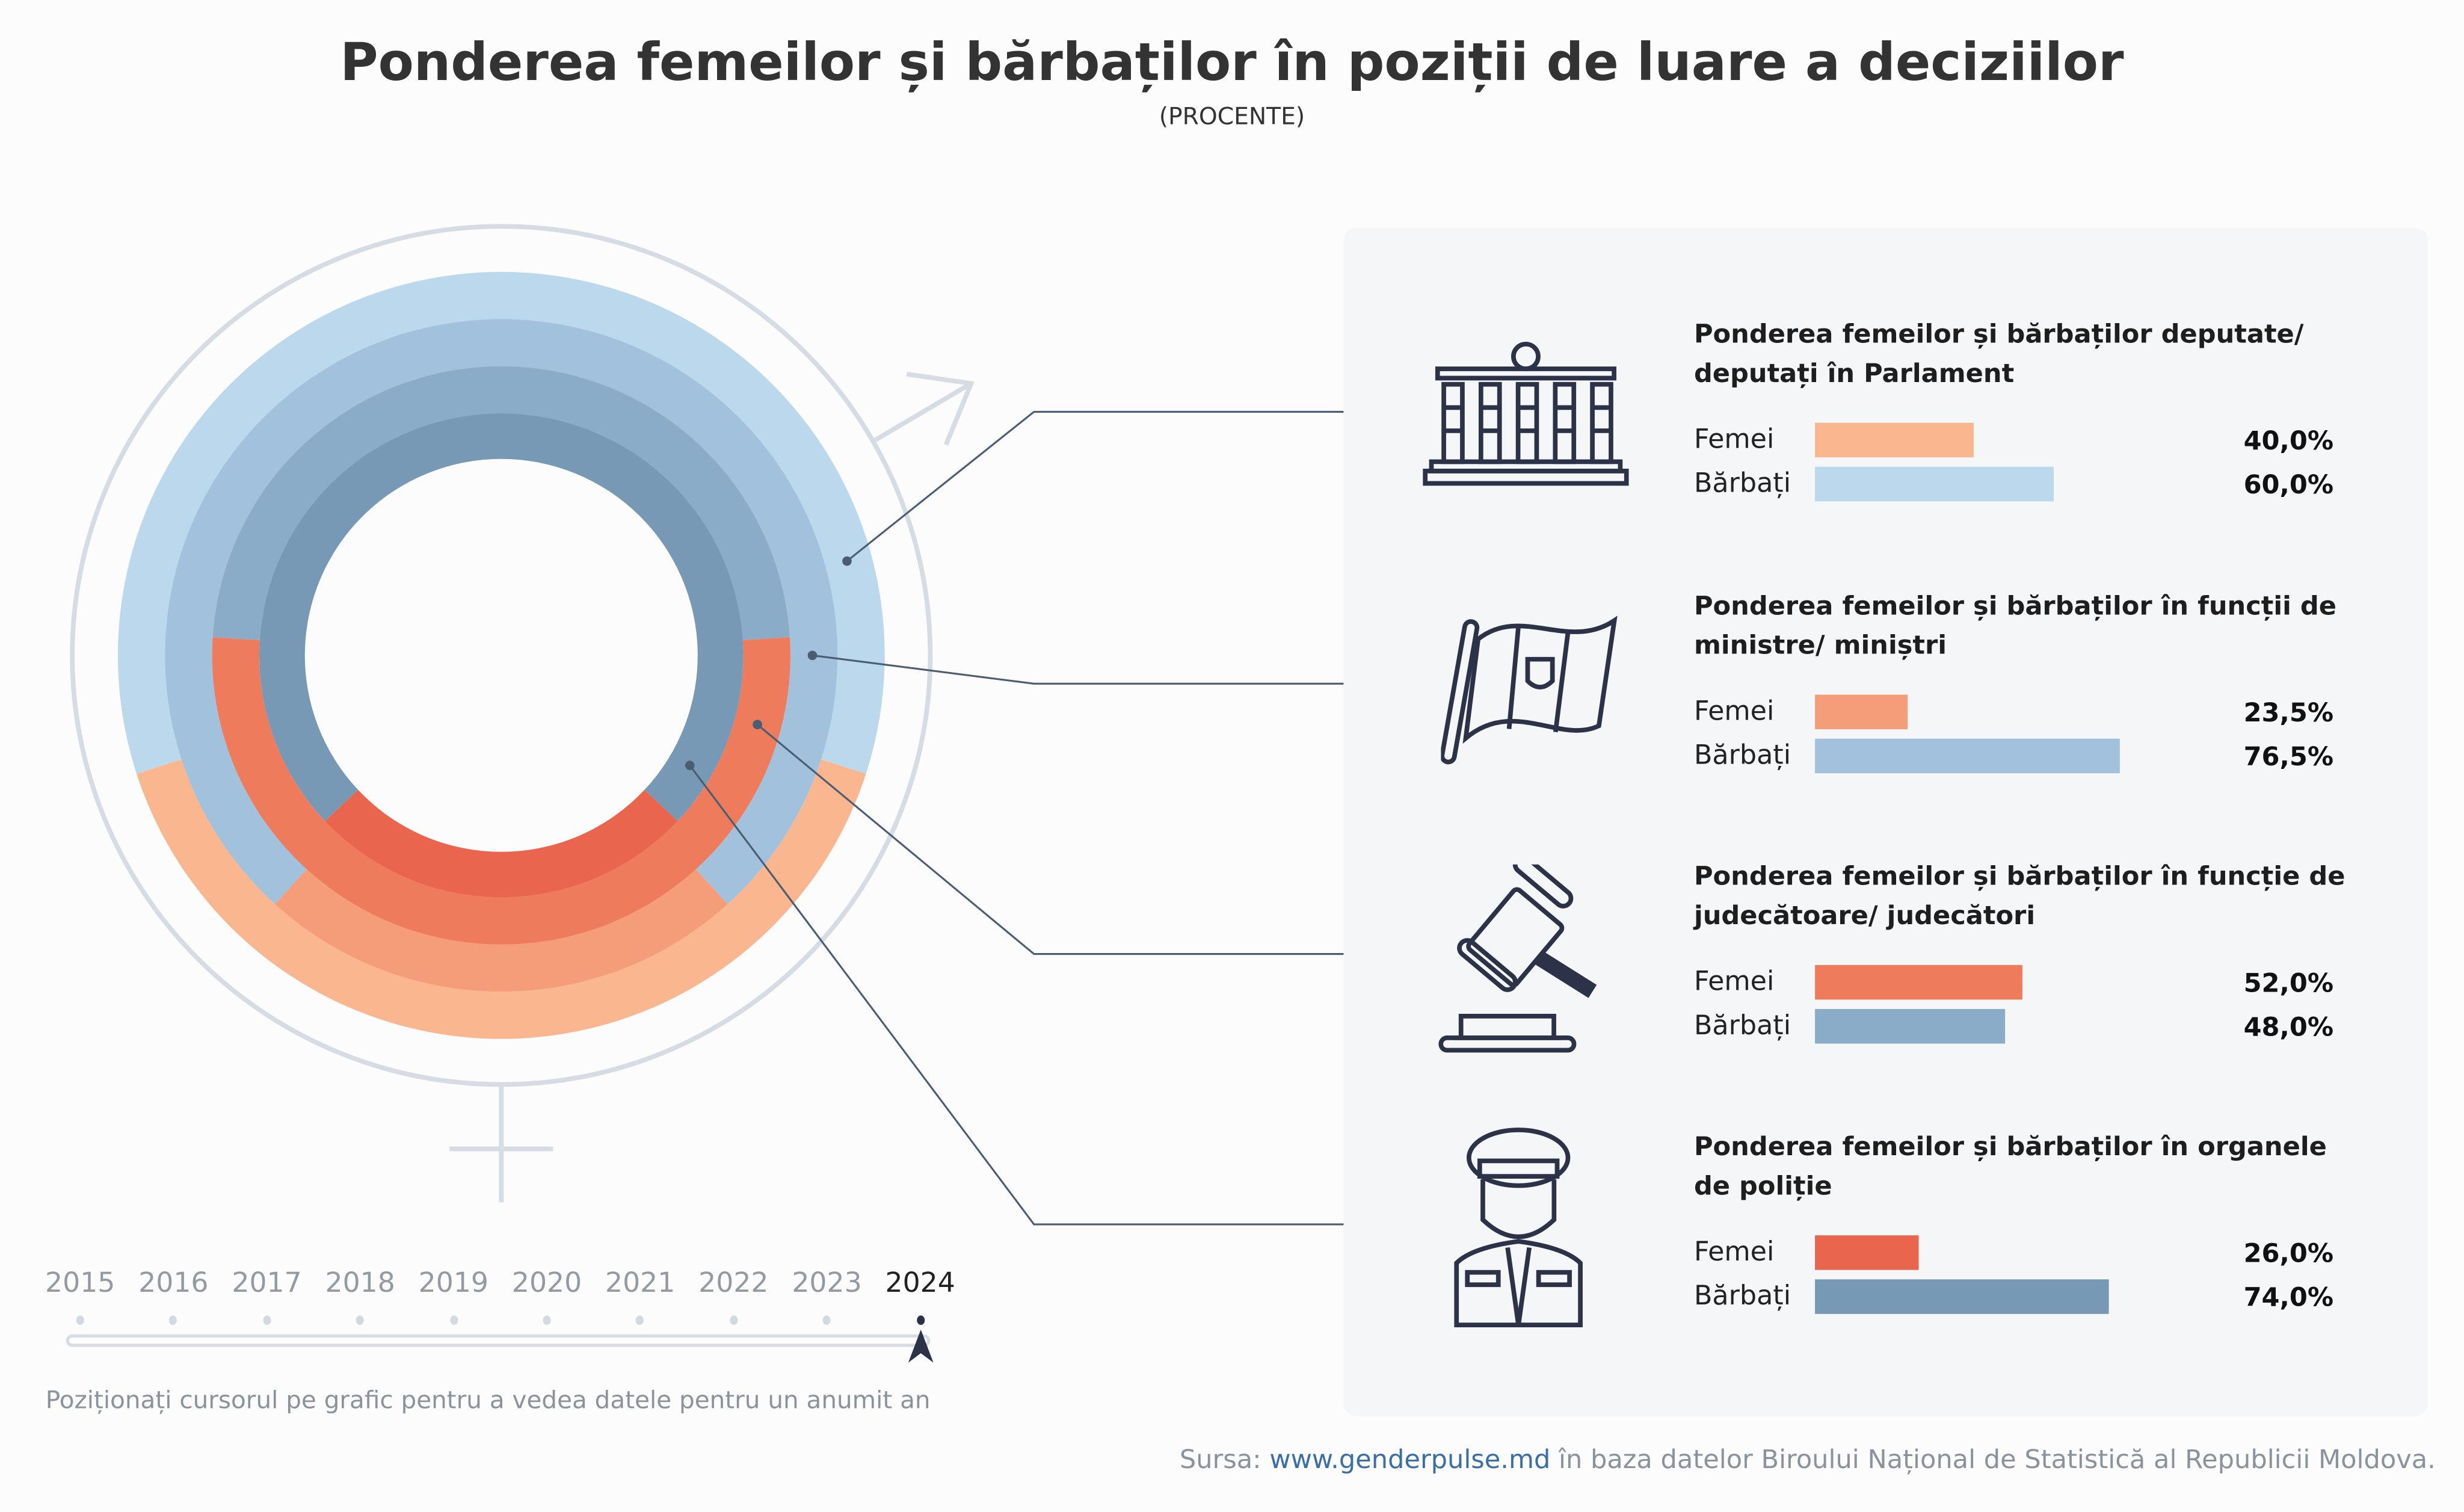 This screenshot has height=1512, width=2464. What do you see at coordinates (454, 1284) in the screenshot?
I see `year-option: 2019` at bounding box center [454, 1284].